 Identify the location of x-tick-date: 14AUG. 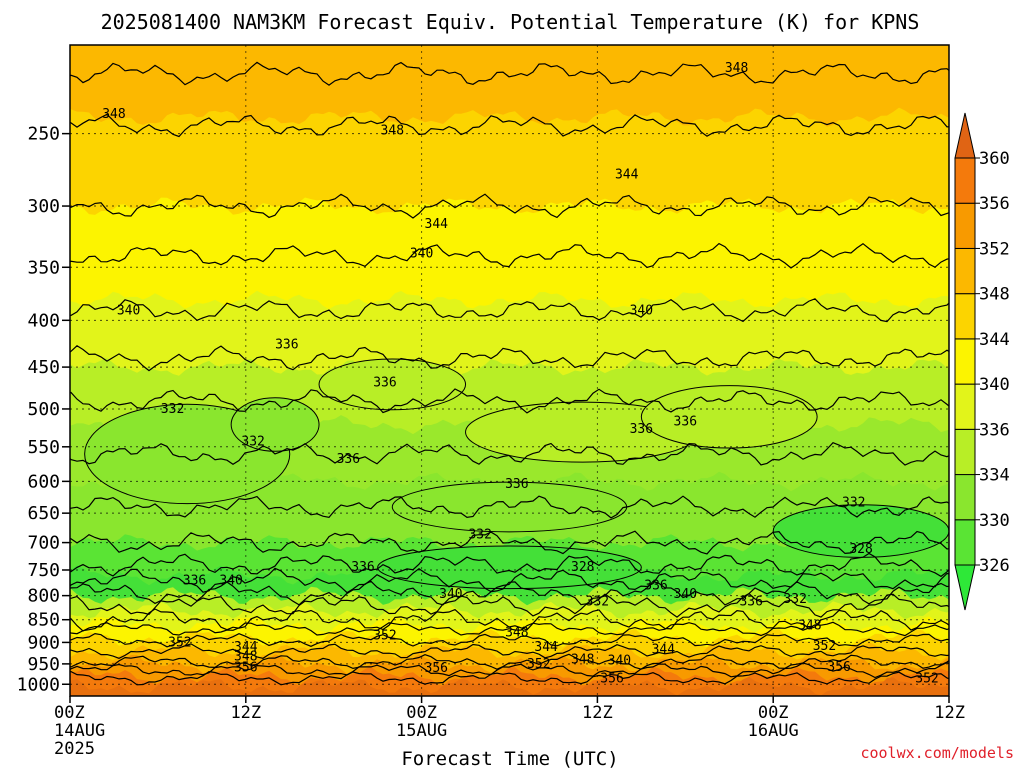
(79, 731).